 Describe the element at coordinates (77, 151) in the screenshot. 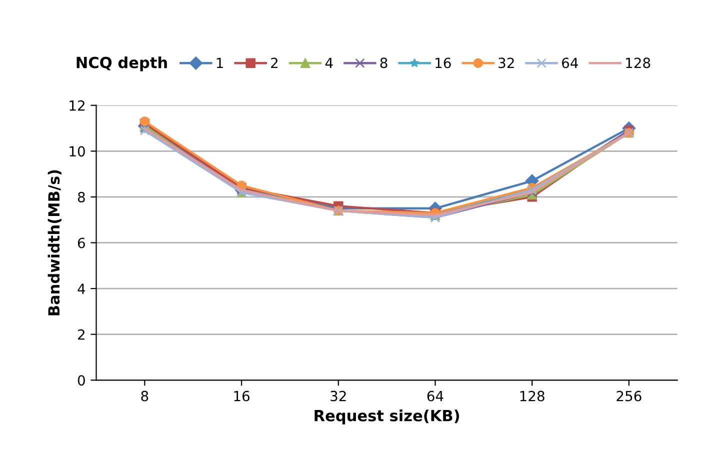

I see `y-tick-label: 10` at that location.